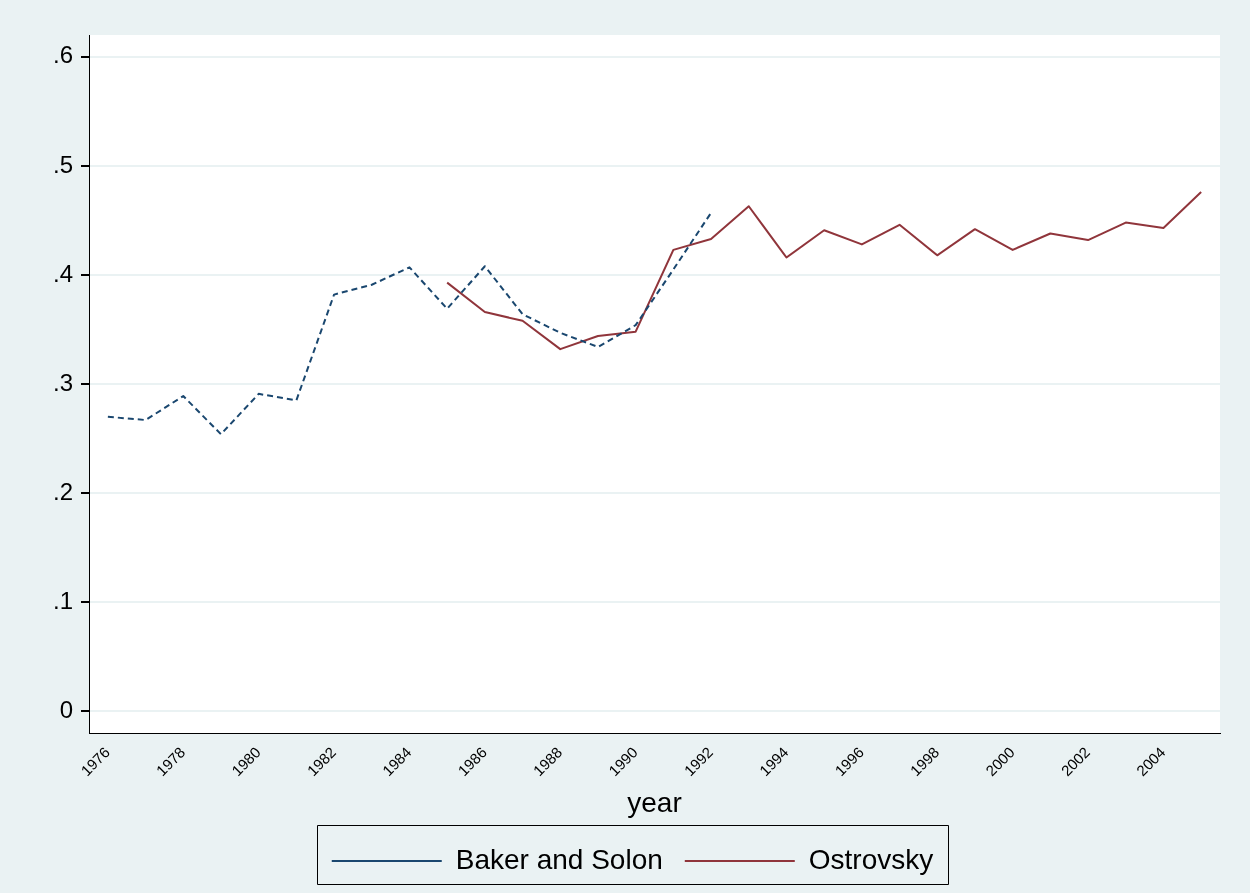 This screenshot has width=1250, height=893. Describe the element at coordinates (63, 600) in the screenshot. I see `y-tick-label: .1` at that location.